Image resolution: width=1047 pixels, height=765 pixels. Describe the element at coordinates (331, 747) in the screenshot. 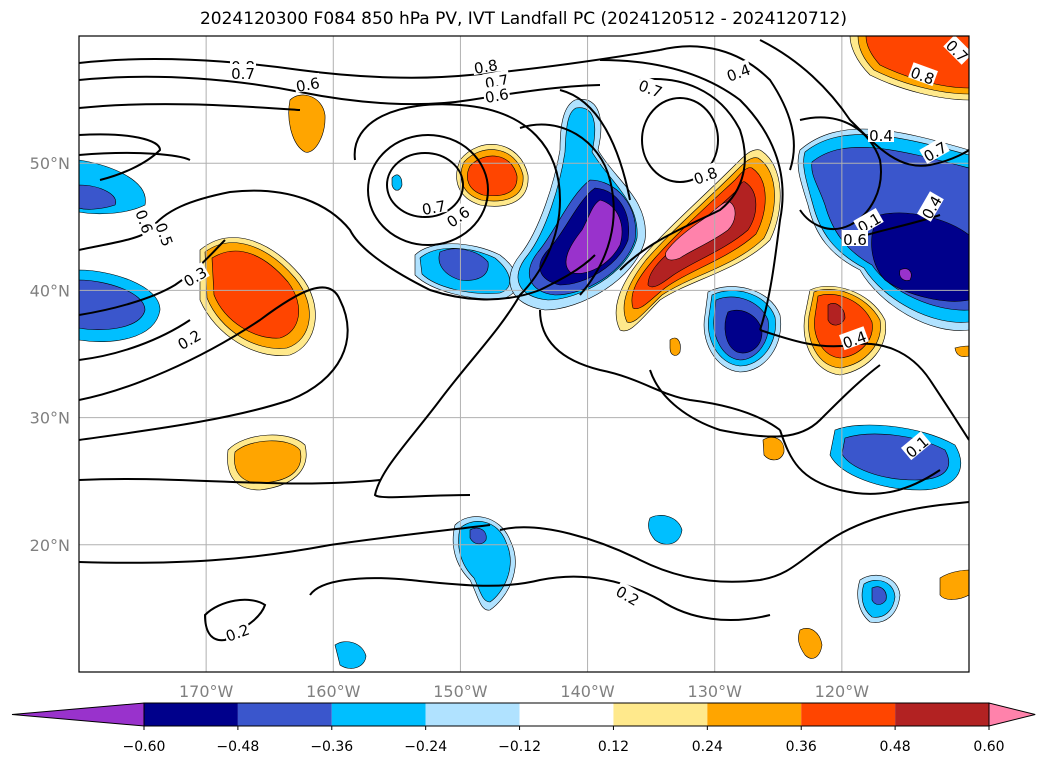

I see `colorbar-tick-label: −0.36` at that location.